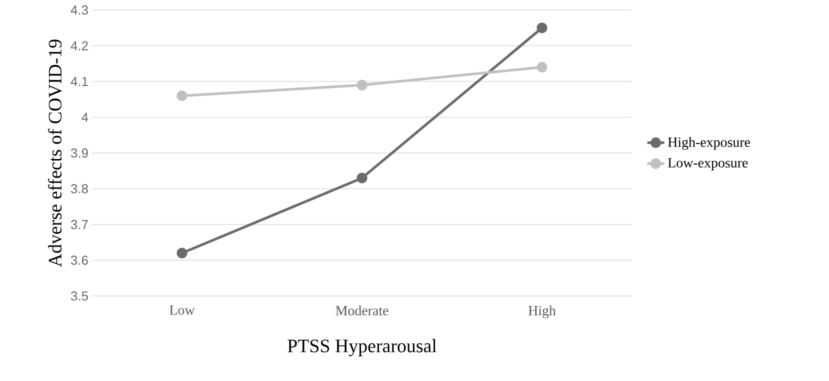  I want to click on y-tick-label: 3.8, so click(79, 189).